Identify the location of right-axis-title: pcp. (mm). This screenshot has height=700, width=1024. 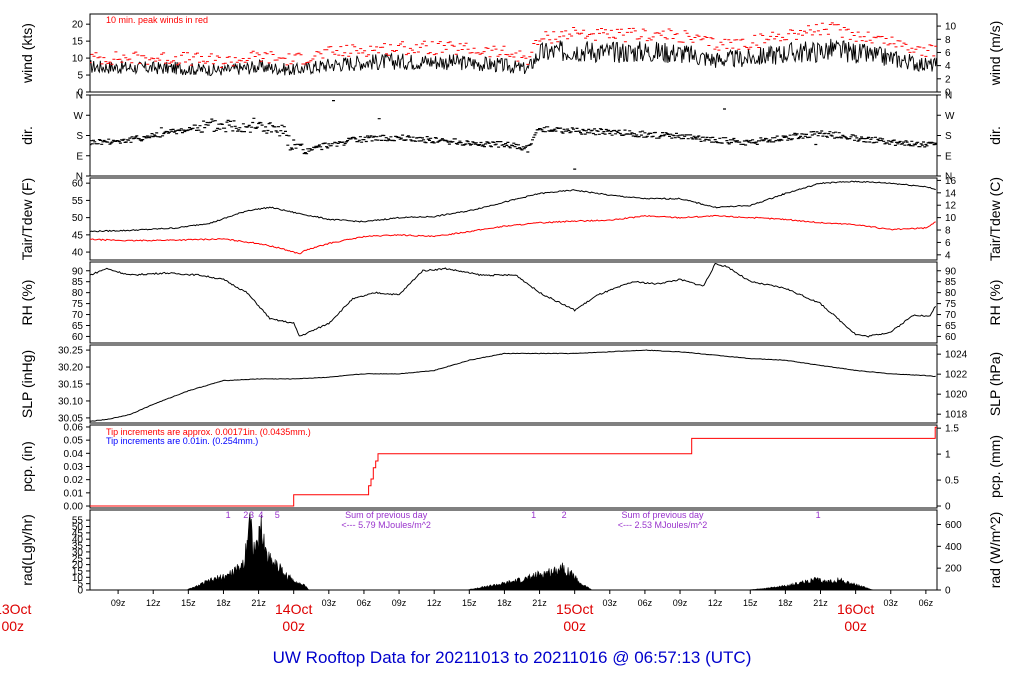
(995, 466).